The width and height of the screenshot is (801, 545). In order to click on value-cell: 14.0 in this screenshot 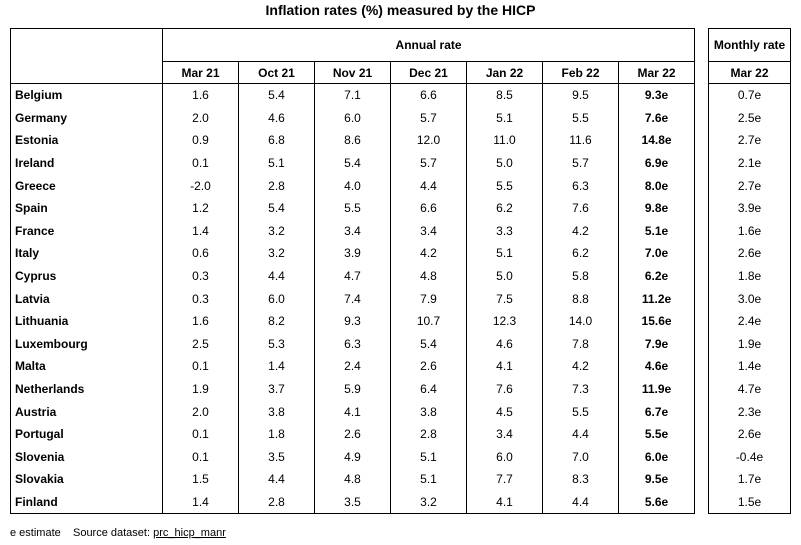, I will do `click(580, 321)`.